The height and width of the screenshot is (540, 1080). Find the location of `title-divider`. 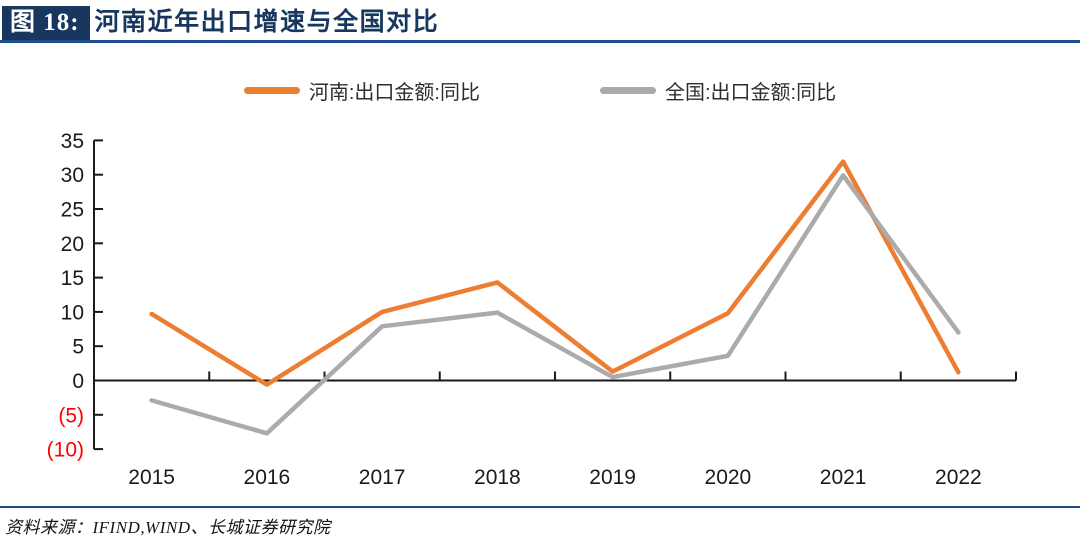

title-divider is located at coordinates (540, 41).